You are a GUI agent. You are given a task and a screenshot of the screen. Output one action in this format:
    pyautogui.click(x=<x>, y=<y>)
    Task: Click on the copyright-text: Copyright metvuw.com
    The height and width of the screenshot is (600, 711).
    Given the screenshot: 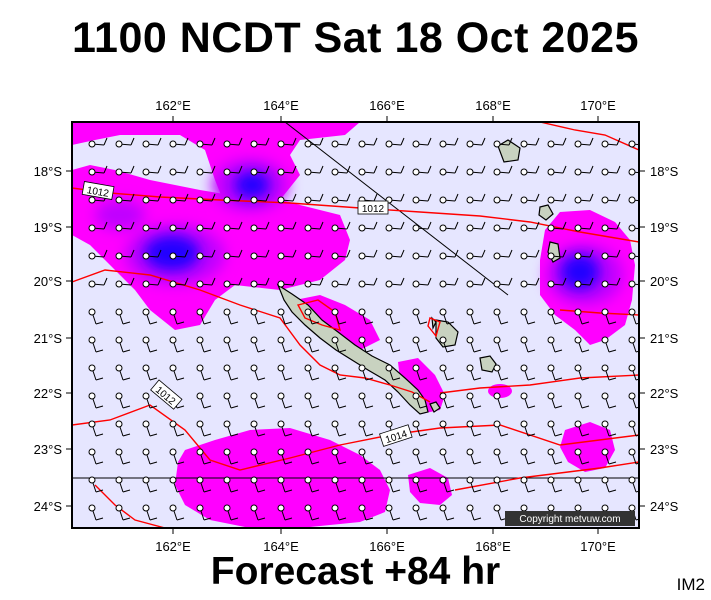 What is the action you would take?
    pyautogui.click(x=569, y=519)
    